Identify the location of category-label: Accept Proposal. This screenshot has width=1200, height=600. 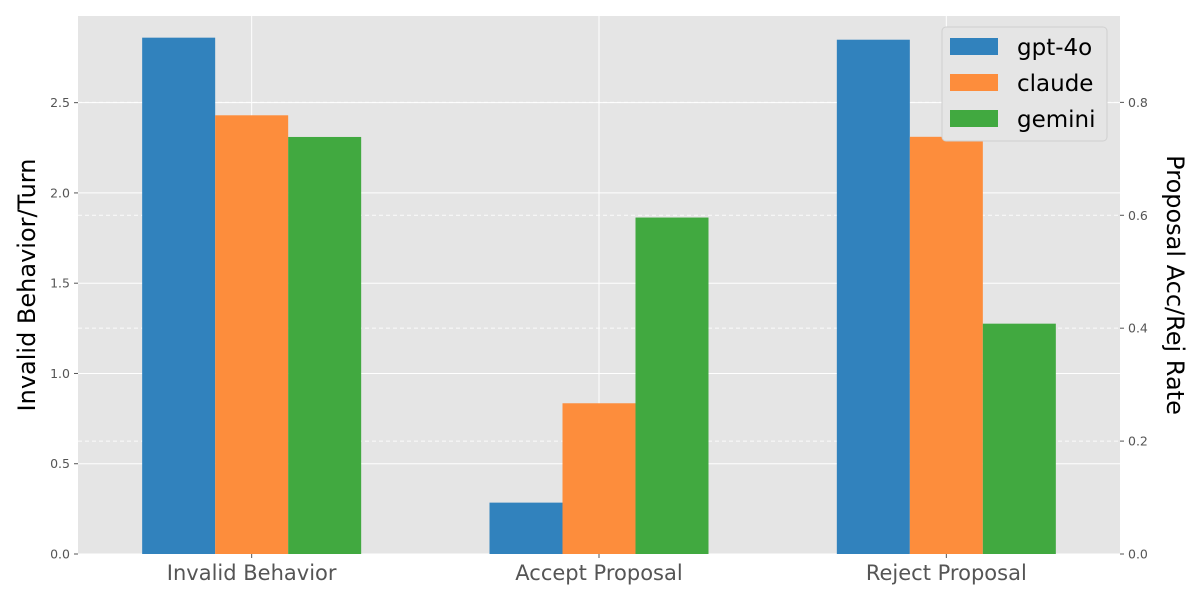
(598, 573).